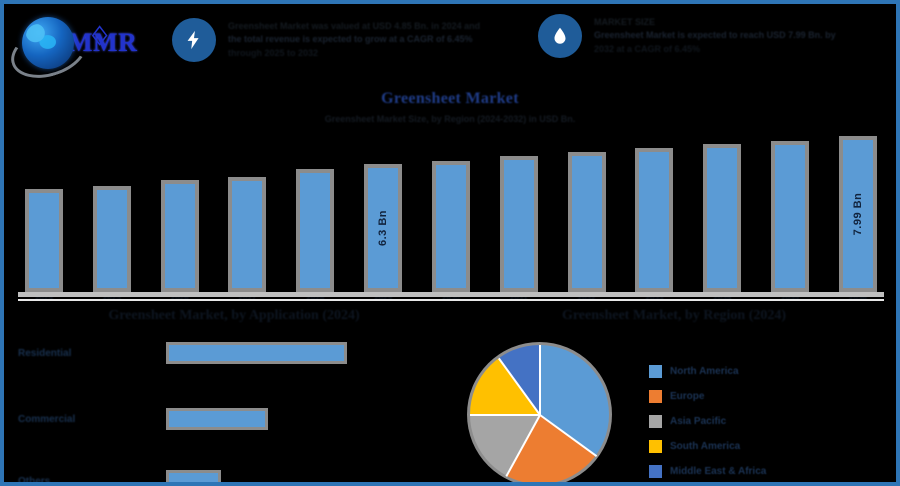  I want to click on bar: 2030, so click(450, 231).